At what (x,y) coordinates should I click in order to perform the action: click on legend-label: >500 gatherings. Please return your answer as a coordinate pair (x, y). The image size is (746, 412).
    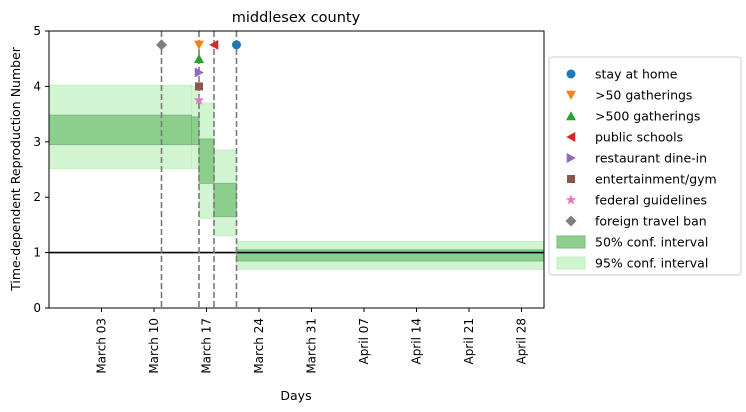
    Looking at the image, I should click on (647, 116).